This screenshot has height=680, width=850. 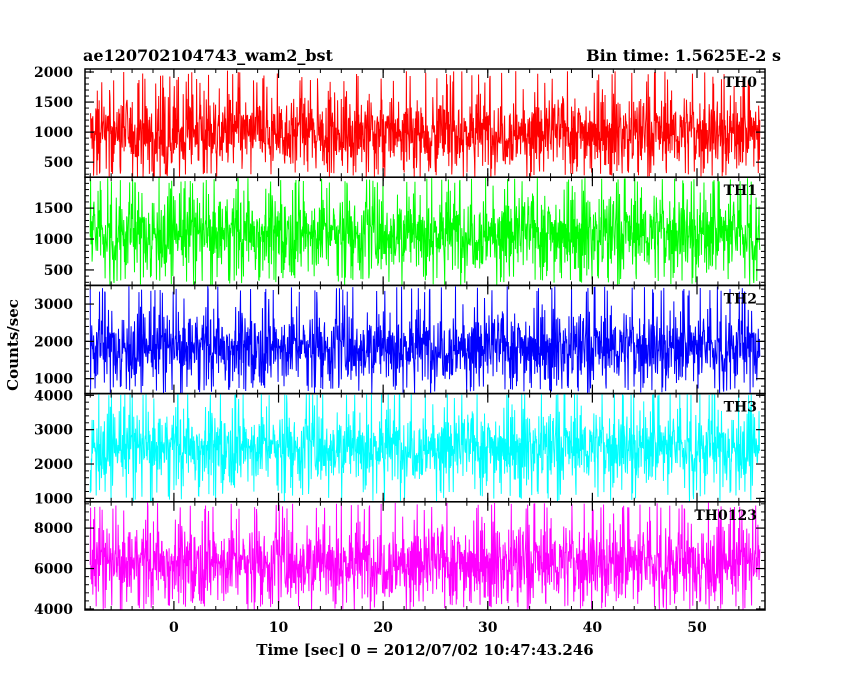 I want to click on panel-label-th0123: TH0123, so click(x=725, y=516).